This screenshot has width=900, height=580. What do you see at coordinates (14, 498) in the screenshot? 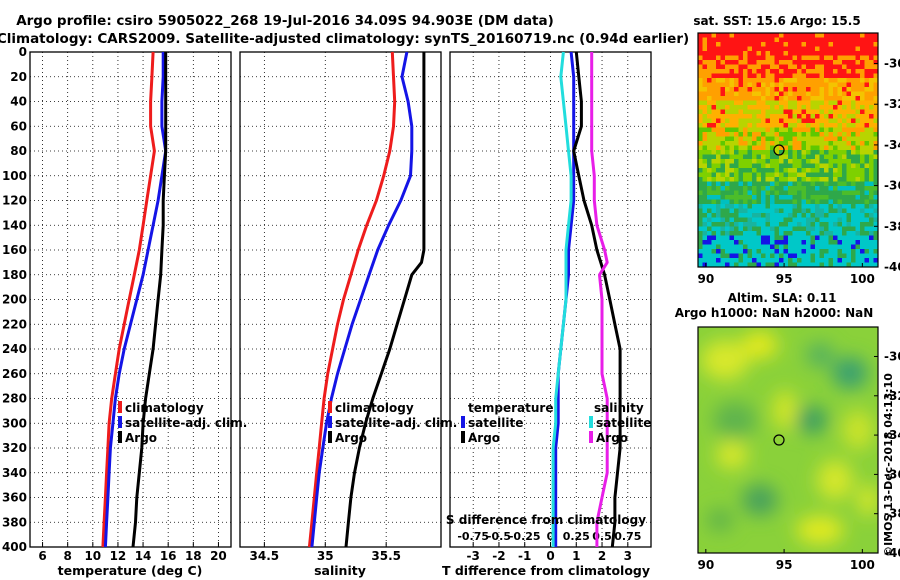
I see `depth-tick-label: 360` at bounding box center [14, 498].